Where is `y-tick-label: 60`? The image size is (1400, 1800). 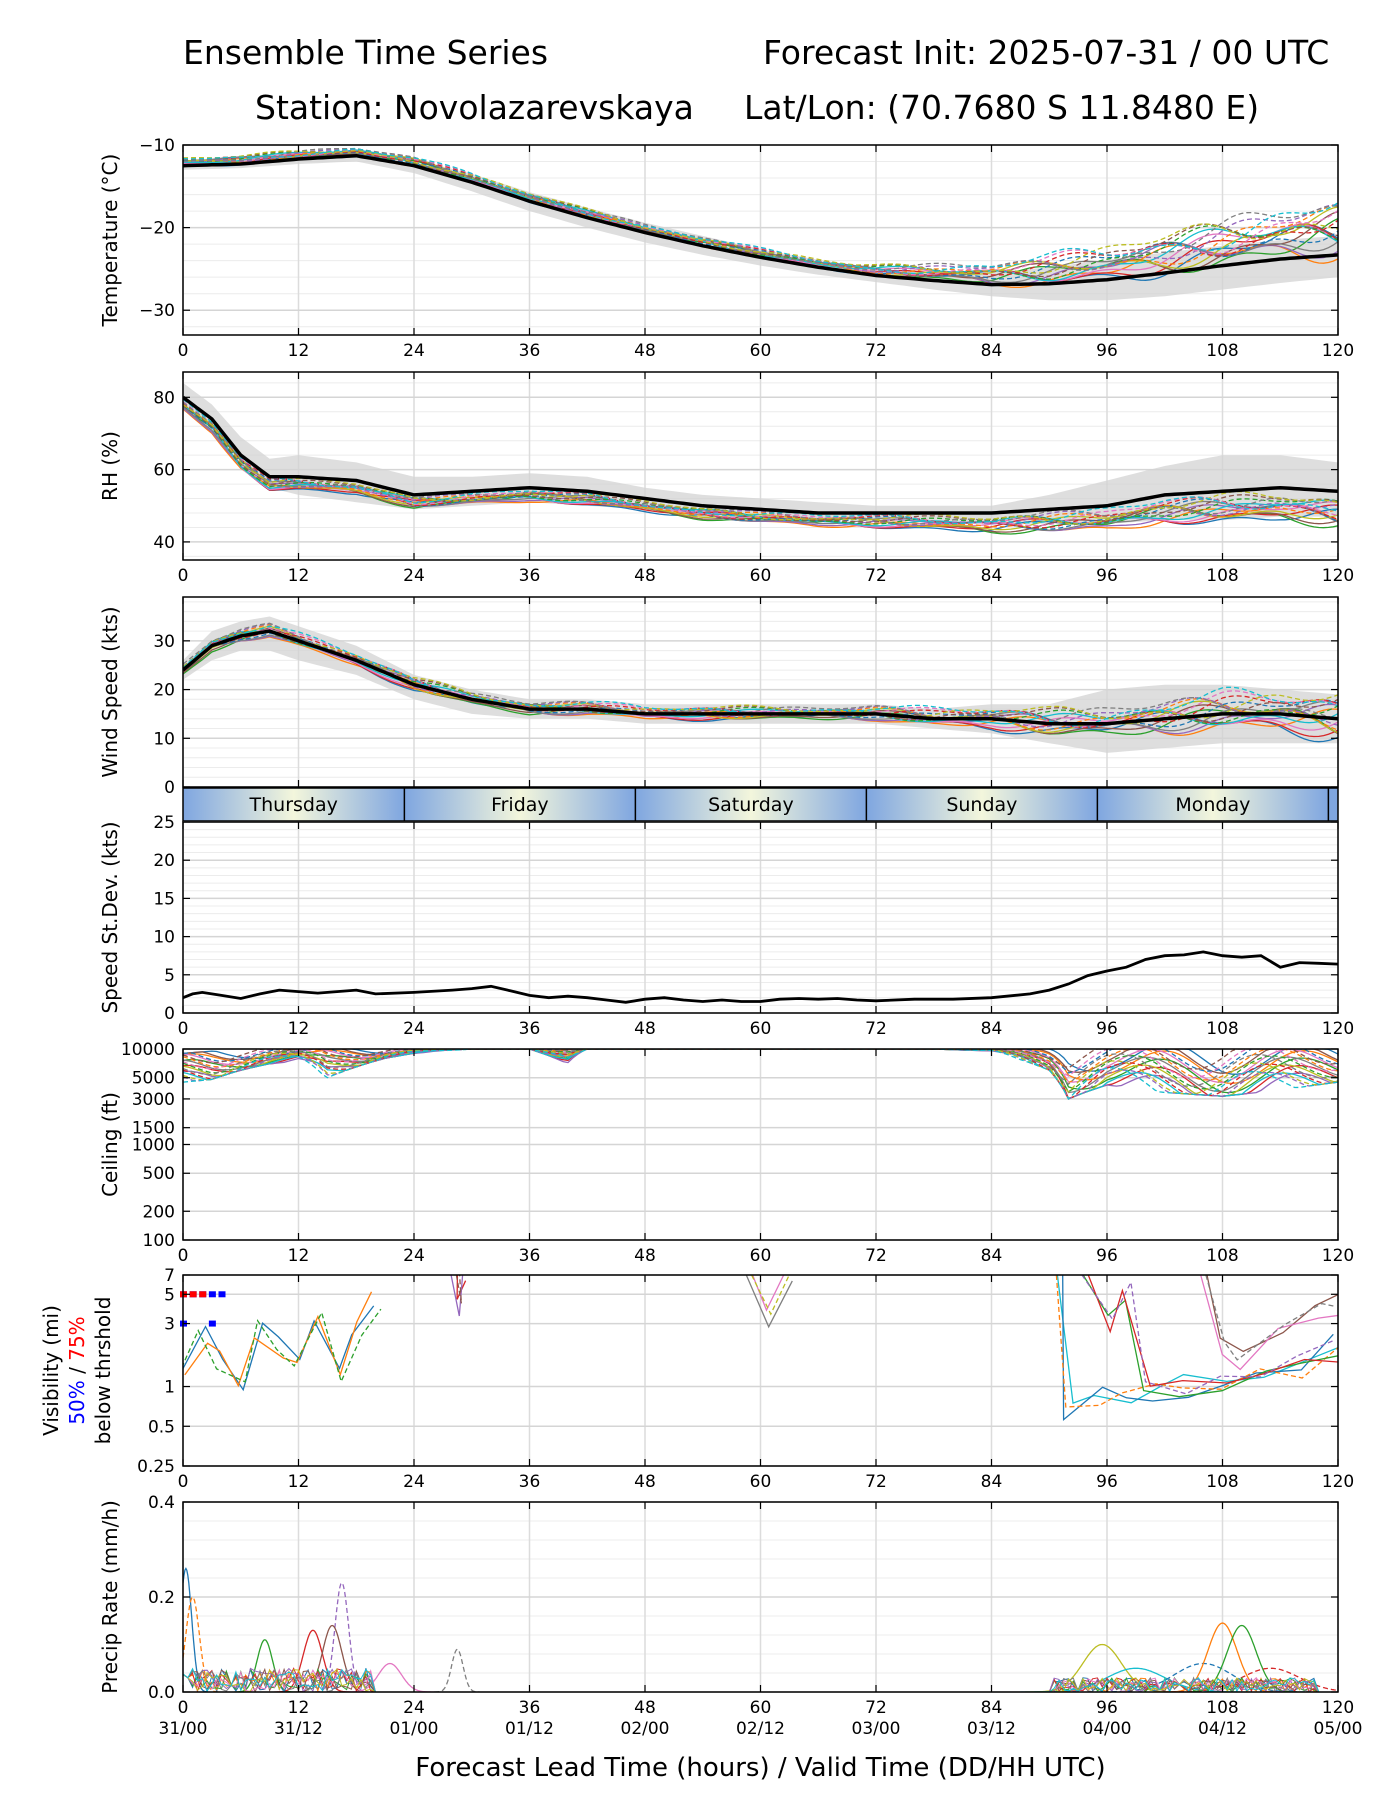
y-tick-label: 60 is located at coordinates (164, 471).